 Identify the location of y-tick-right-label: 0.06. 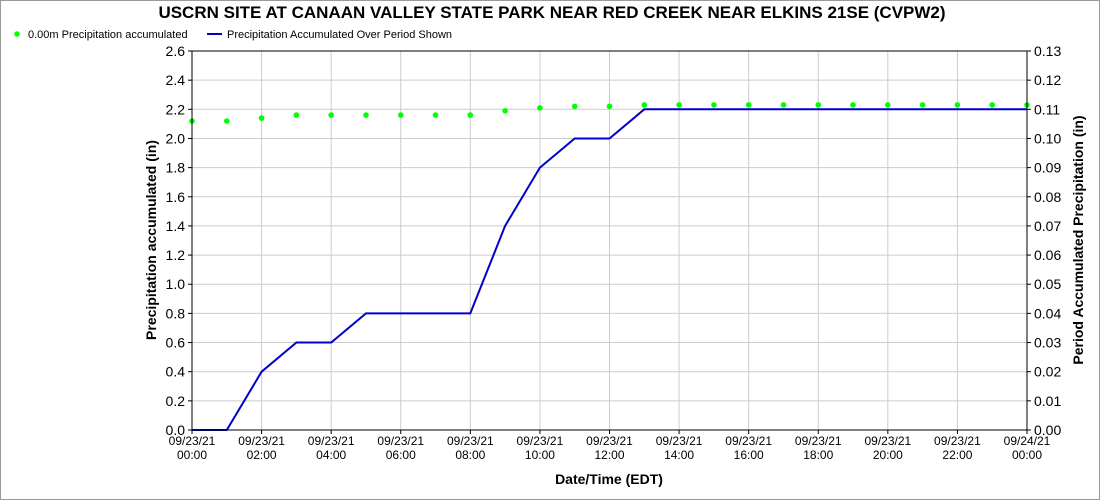
(1047, 255).